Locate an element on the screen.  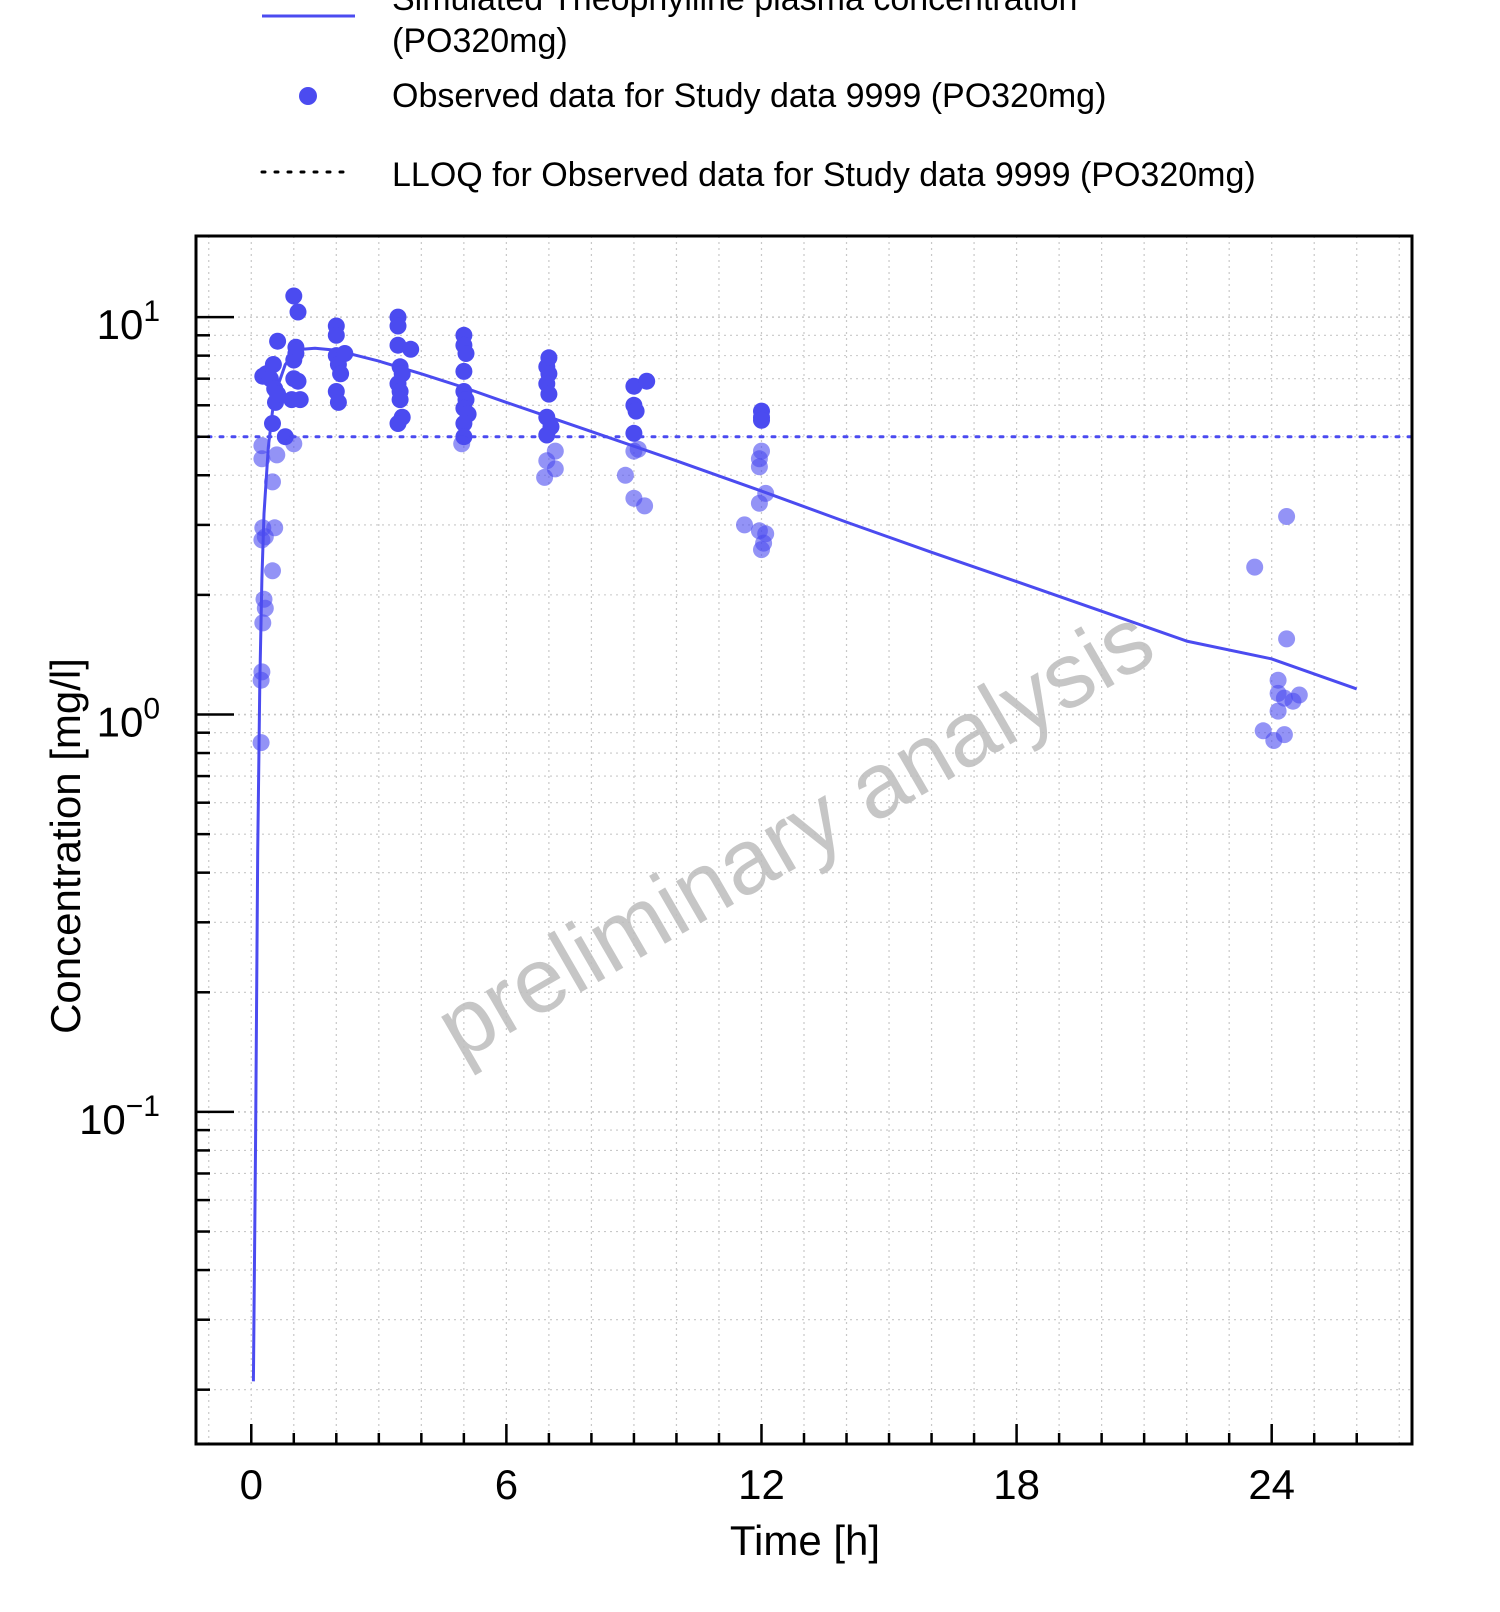
legend-label-simulated-line-2: (PO320mg) is located at coordinates (480, 41).